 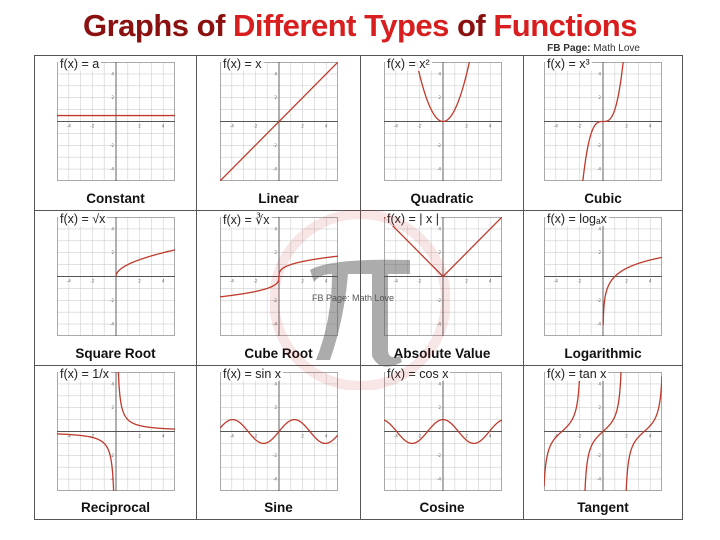 What do you see at coordinates (360, 26) in the screenshot?
I see `page-title: Graphs of Different Types of Functions` at bounding box center [360, 26].